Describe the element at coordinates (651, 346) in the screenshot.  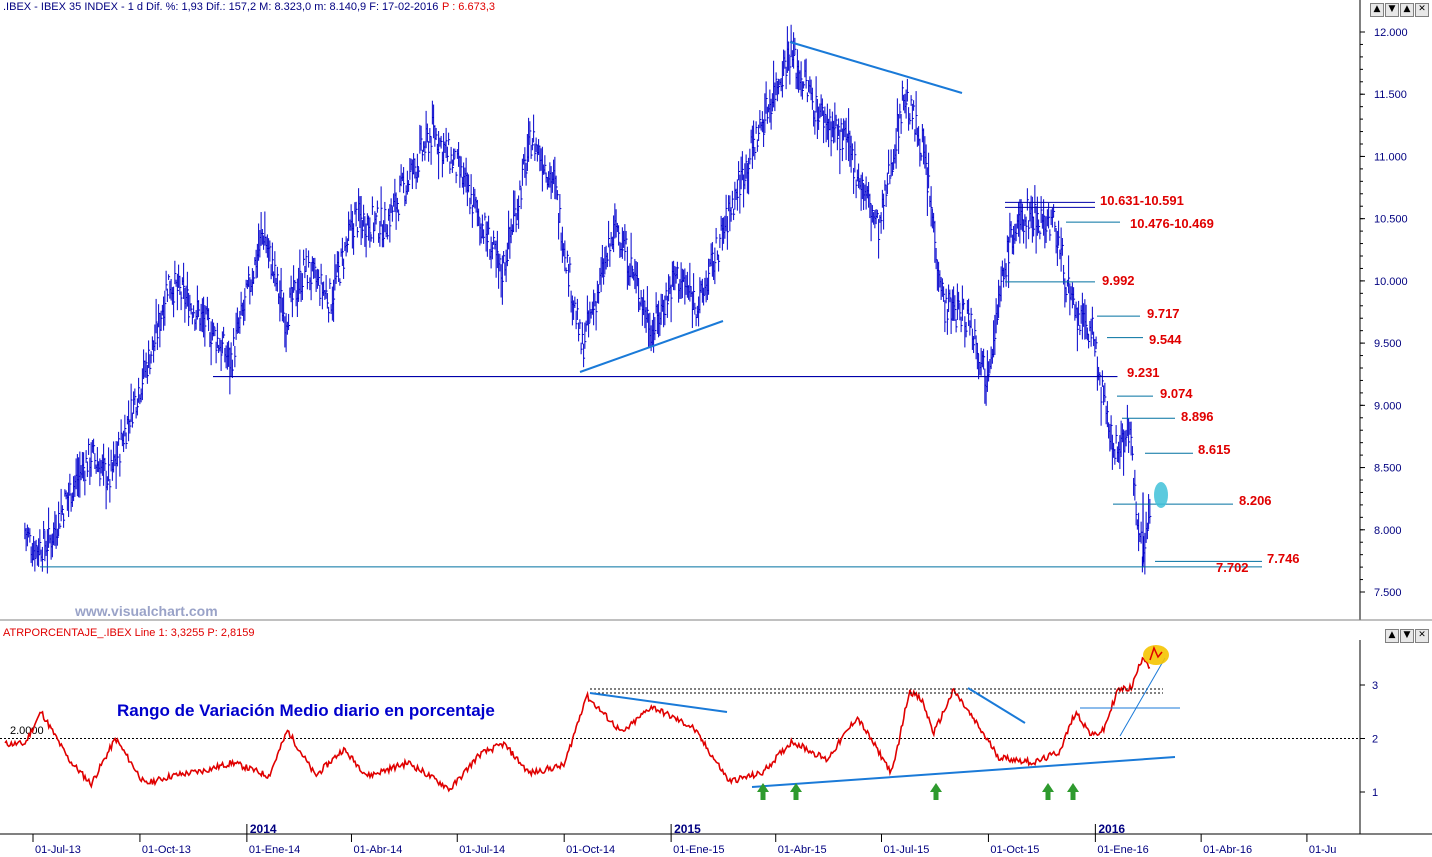
I see `price-trendline-support` at that location.